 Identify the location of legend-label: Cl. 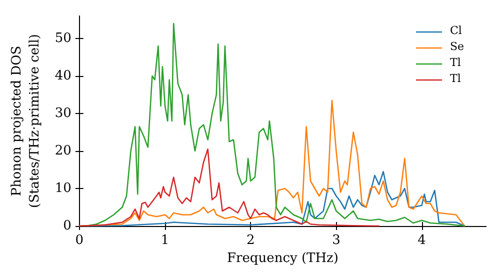
(456, 30).